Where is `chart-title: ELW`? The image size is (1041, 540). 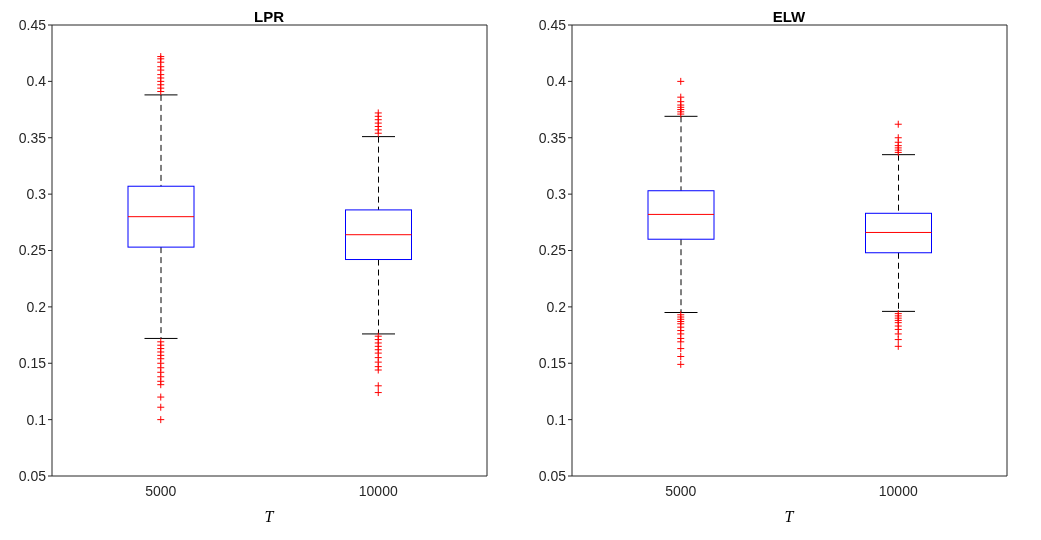 chart-title: ELW is located at coordinates (789, 16).